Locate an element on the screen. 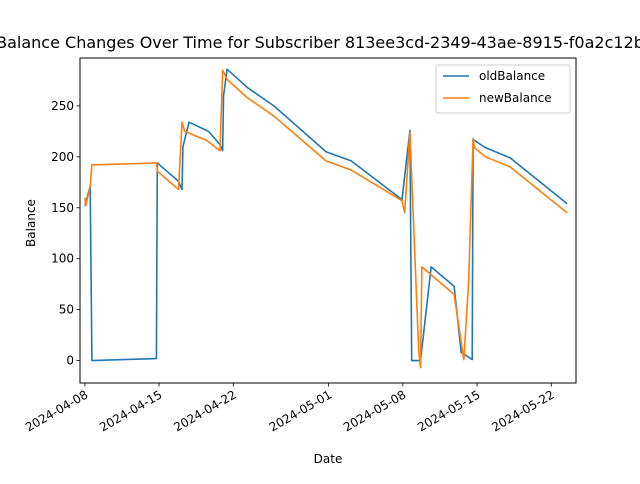 This screenshot has height=484, width=640. x-tick-label: 2024-04-08 is located at coordinates (56, 410).